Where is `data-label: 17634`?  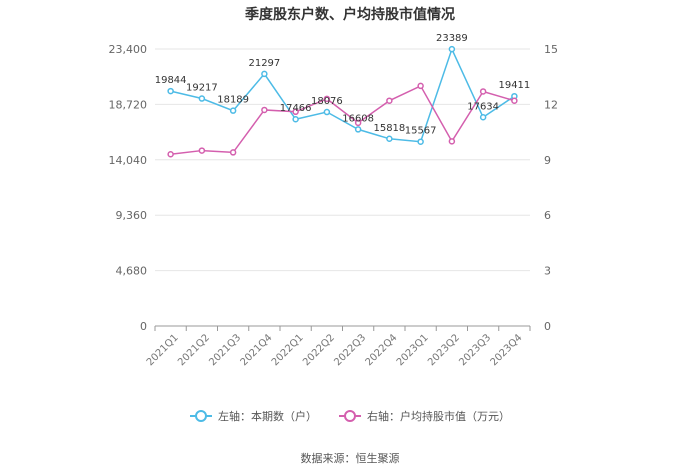
data-label: 17634 is located at coordinates (483, 106).